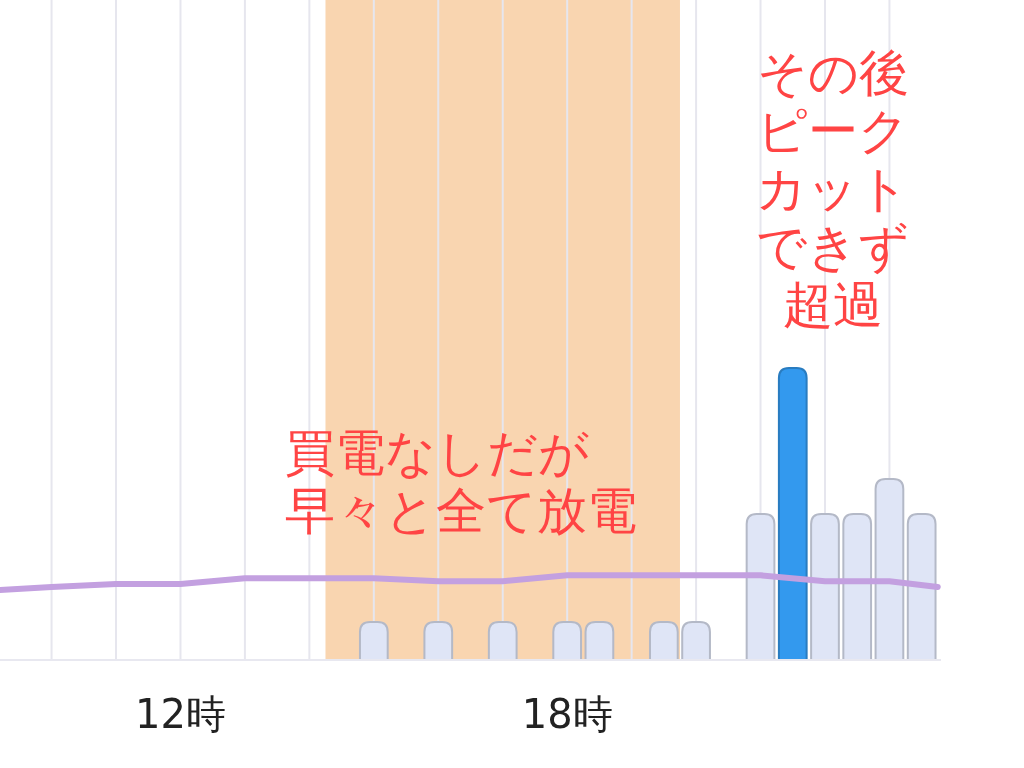 This screenshot has height=768, width=1024. What do you see at coordinates (567, 714) in the screenshot?
I see `x-tick-label: 18時` at bounding box center [567, 714].